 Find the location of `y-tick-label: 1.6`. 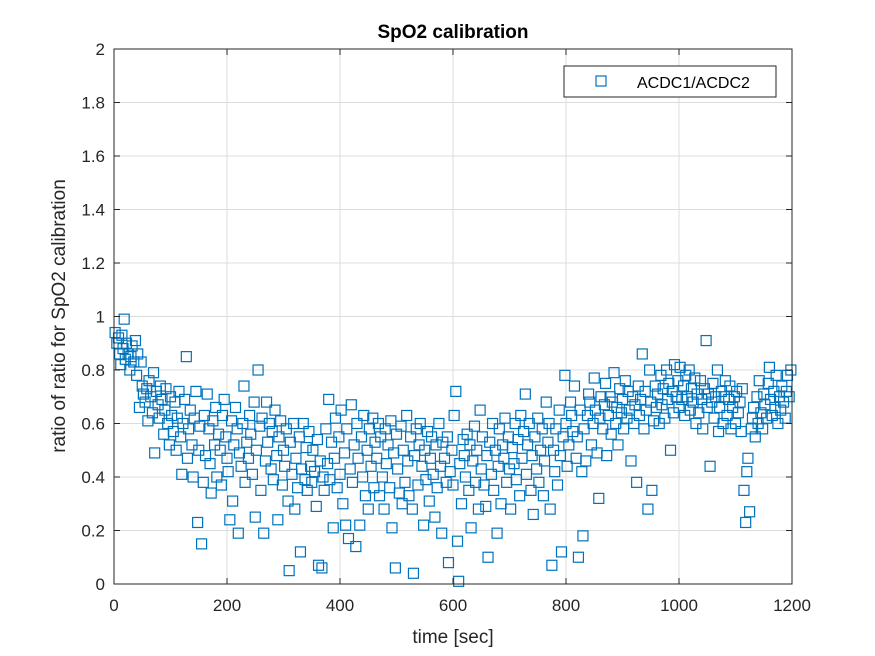

y-tick-label: 1.6 is located at coordinates (93, 156).